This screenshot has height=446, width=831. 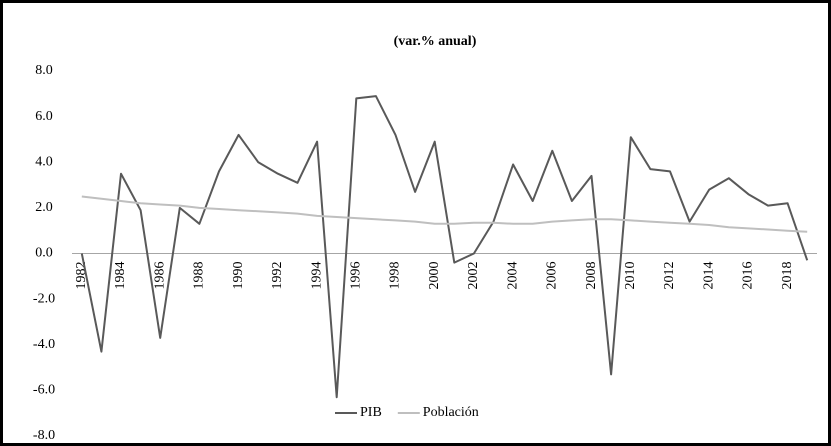 What do you see at coordinates (371, 412) in the screenshot?
I see `legend-label: PIB` at bounding box center [371, 412].